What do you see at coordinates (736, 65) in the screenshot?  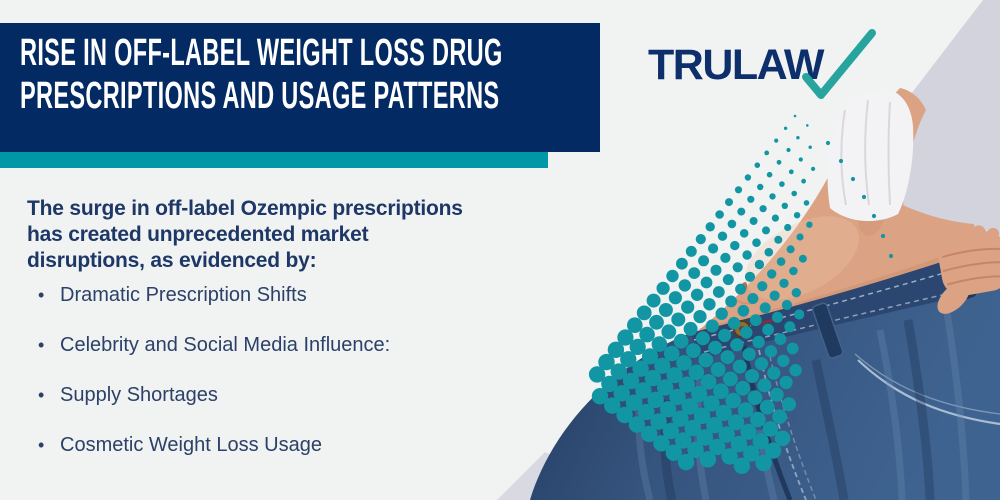 I see `trulaw-logo-text: TRULAW` at bounding box center [736, 65].